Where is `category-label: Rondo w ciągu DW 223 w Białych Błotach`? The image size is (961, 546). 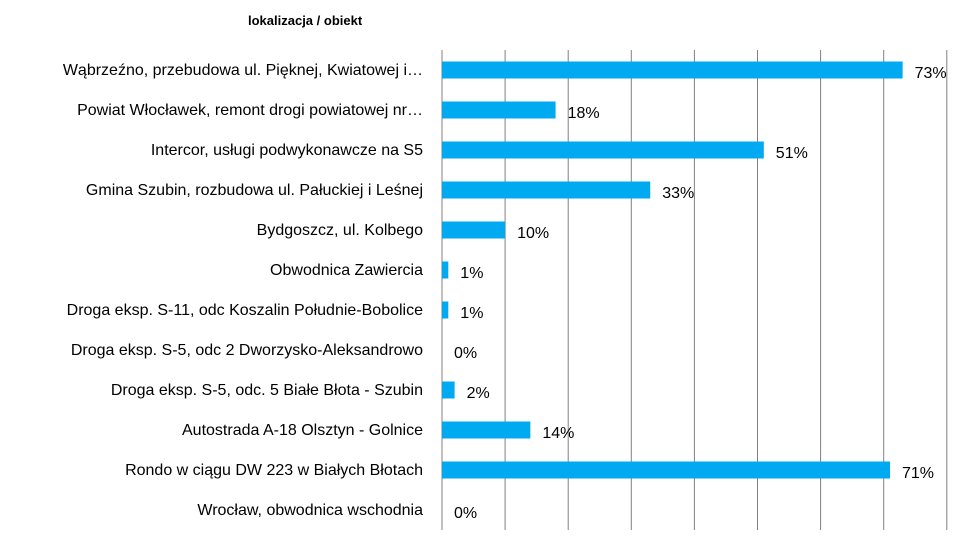 category-label: Rondo w ciągu DW 223 w Białych Błotach is located at coordinates (274, 470).